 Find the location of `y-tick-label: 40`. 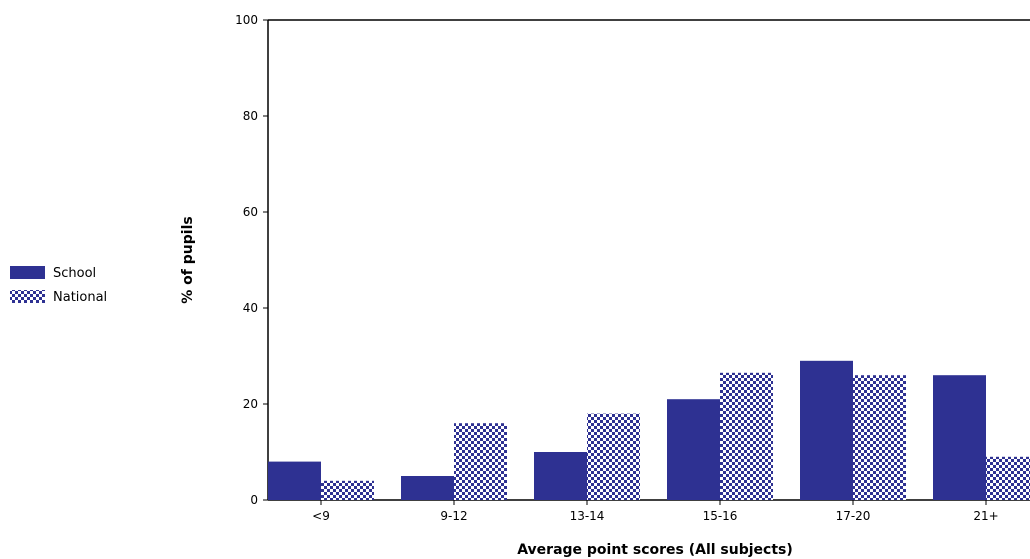

y-tick-label: 40 is located at coordinates (250, 308).